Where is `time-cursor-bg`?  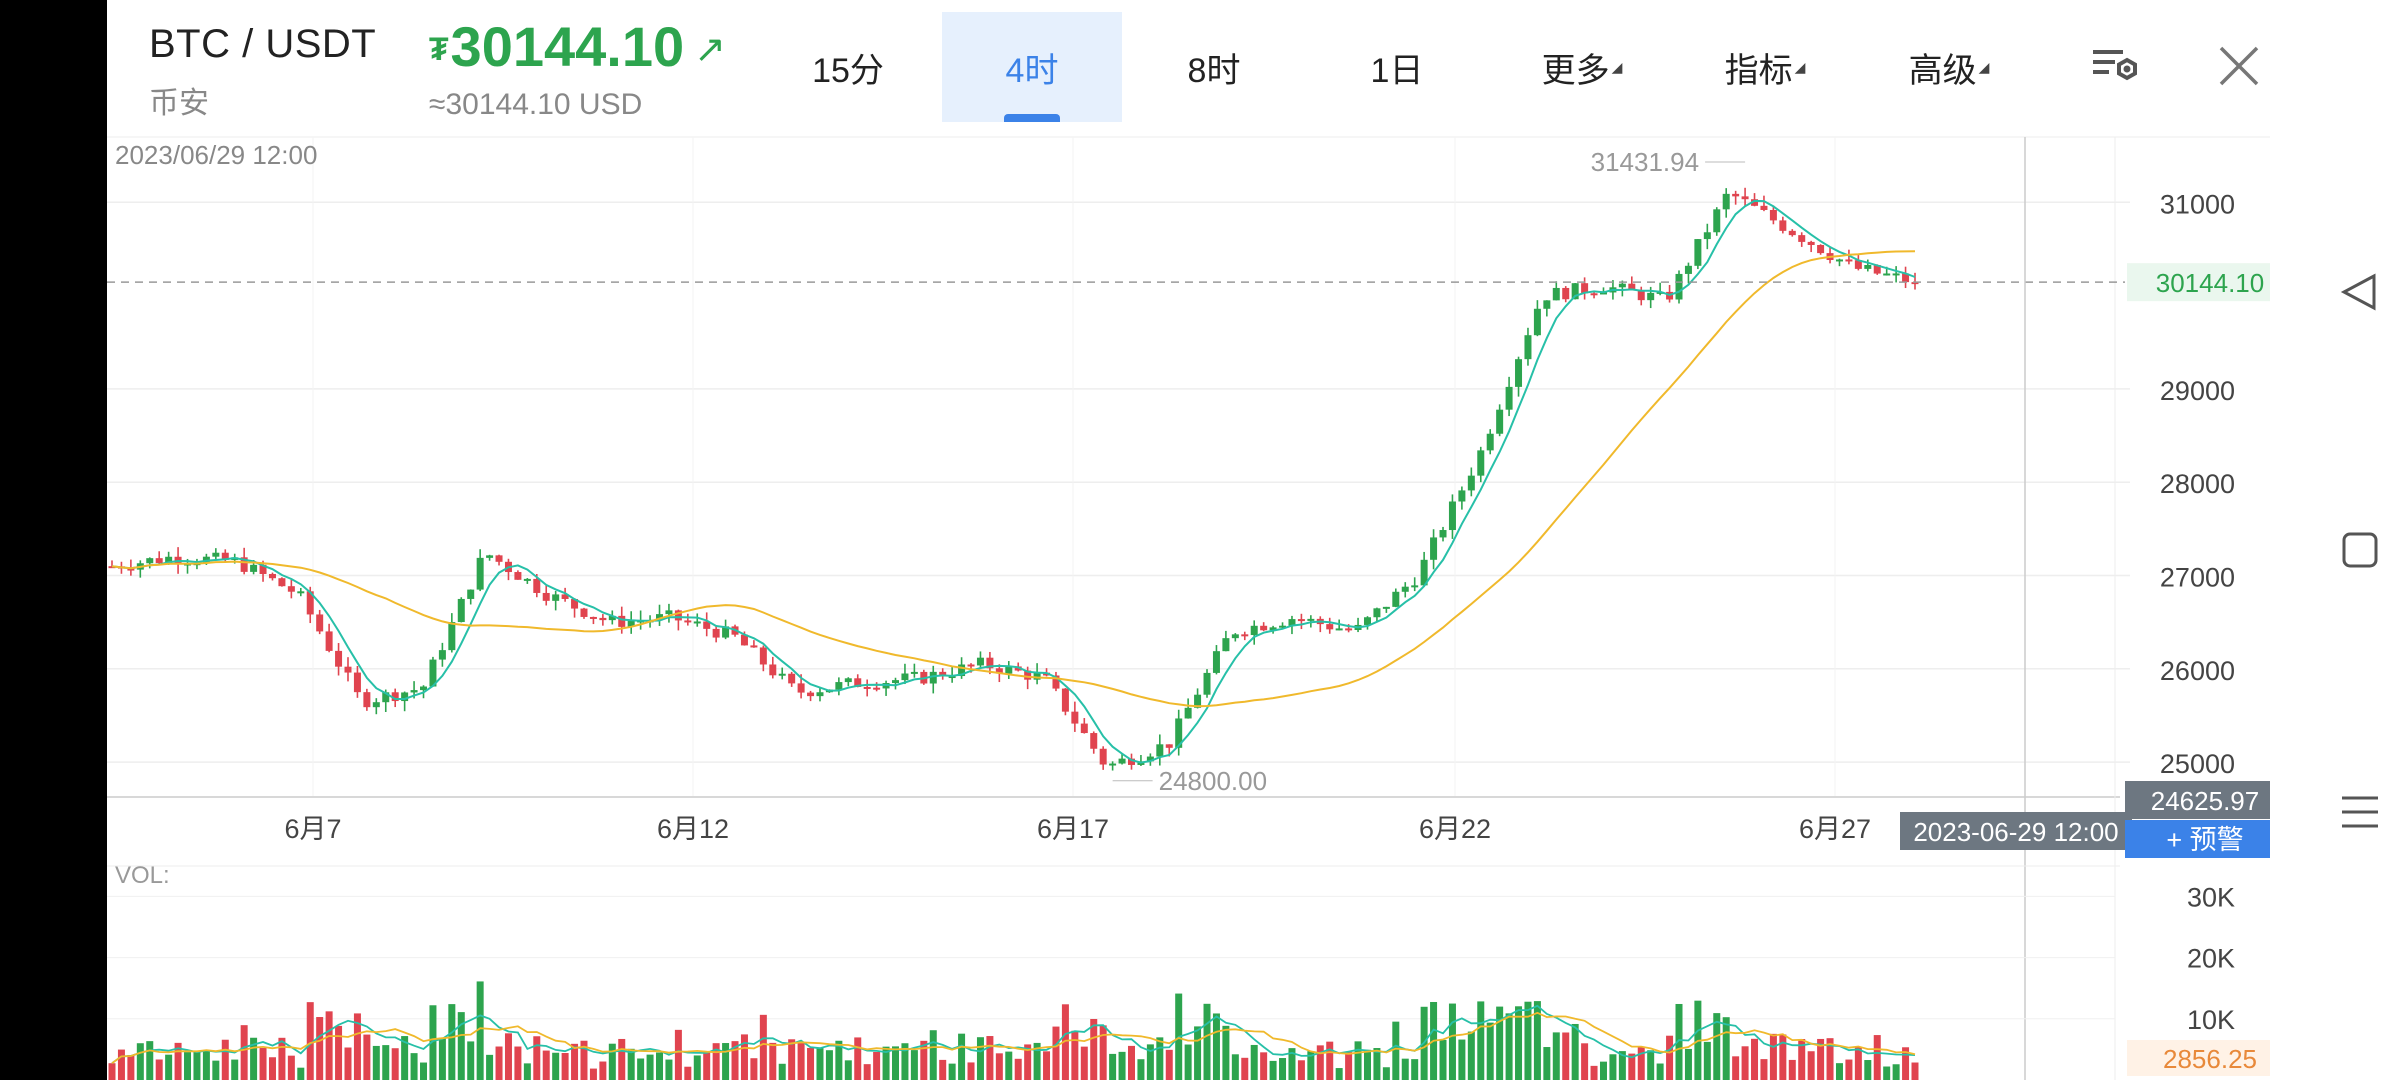 time-cursor-bg is located at coordinates (2016, 831).